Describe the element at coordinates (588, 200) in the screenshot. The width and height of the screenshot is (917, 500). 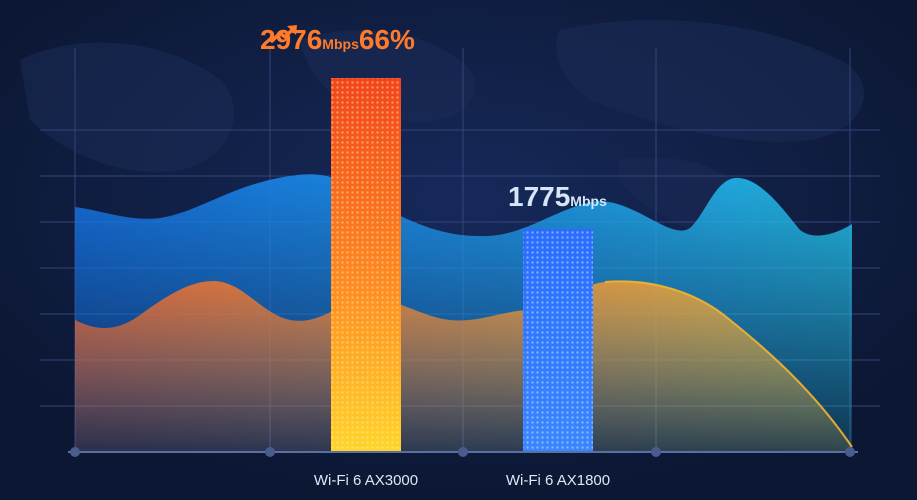
I see `bar-2-unit: Mbps` at that location.